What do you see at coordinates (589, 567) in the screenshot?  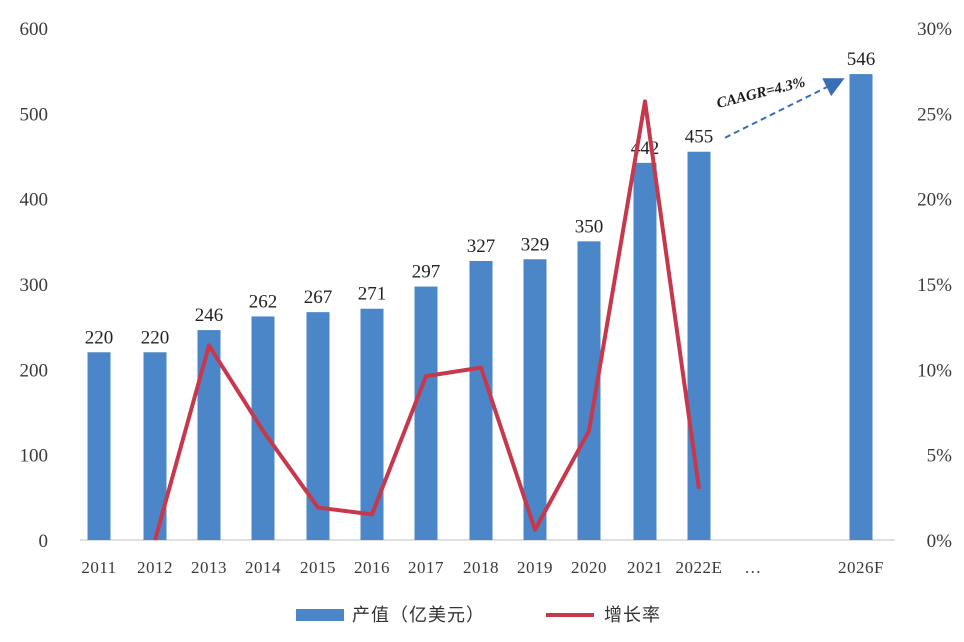 I see `x-tick-label: 2020` at bounding box center [589, 567].